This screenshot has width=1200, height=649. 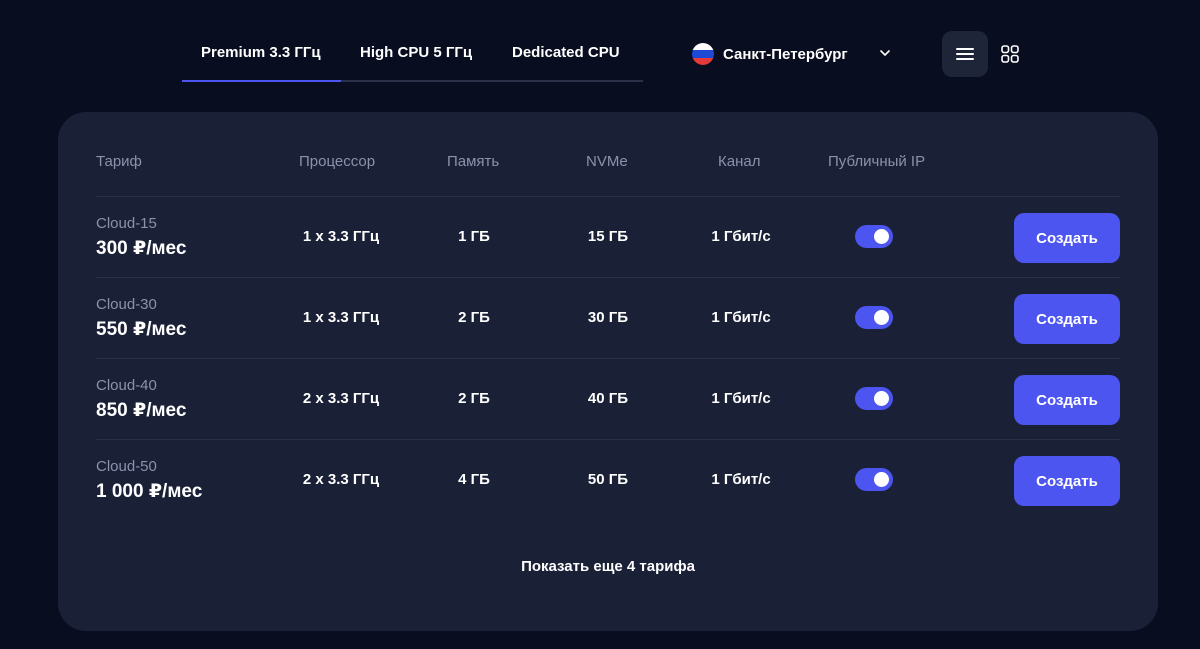 I want to click on plan-name: Cloud-30, so click(x=126, y=304).